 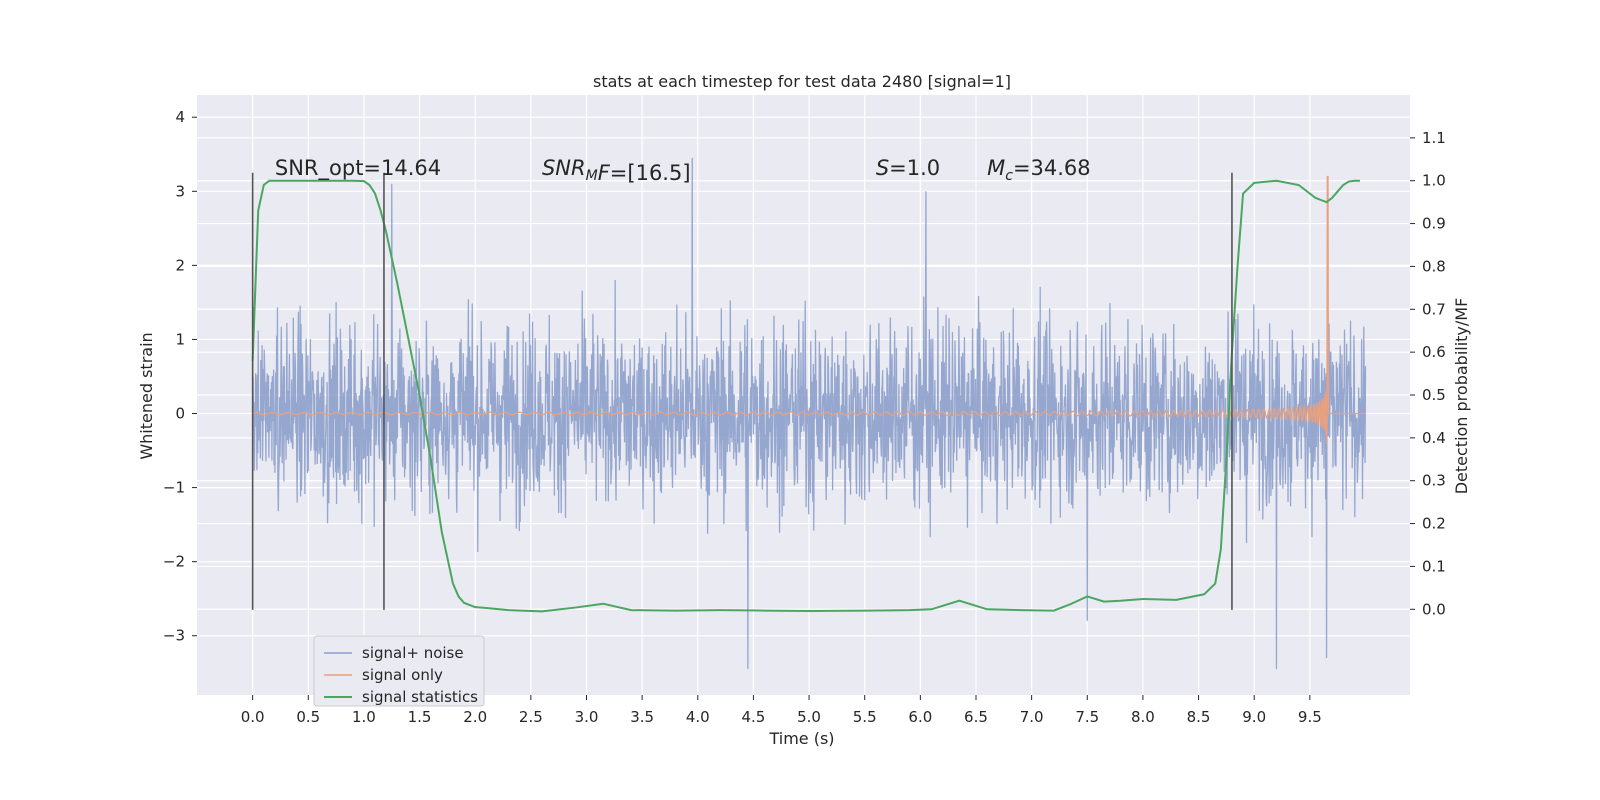 What do you see at coordinates (1434, 566) in the screenshot?
I see `y-right-tick-label: 0.1` at bounding box center [1434, 566].